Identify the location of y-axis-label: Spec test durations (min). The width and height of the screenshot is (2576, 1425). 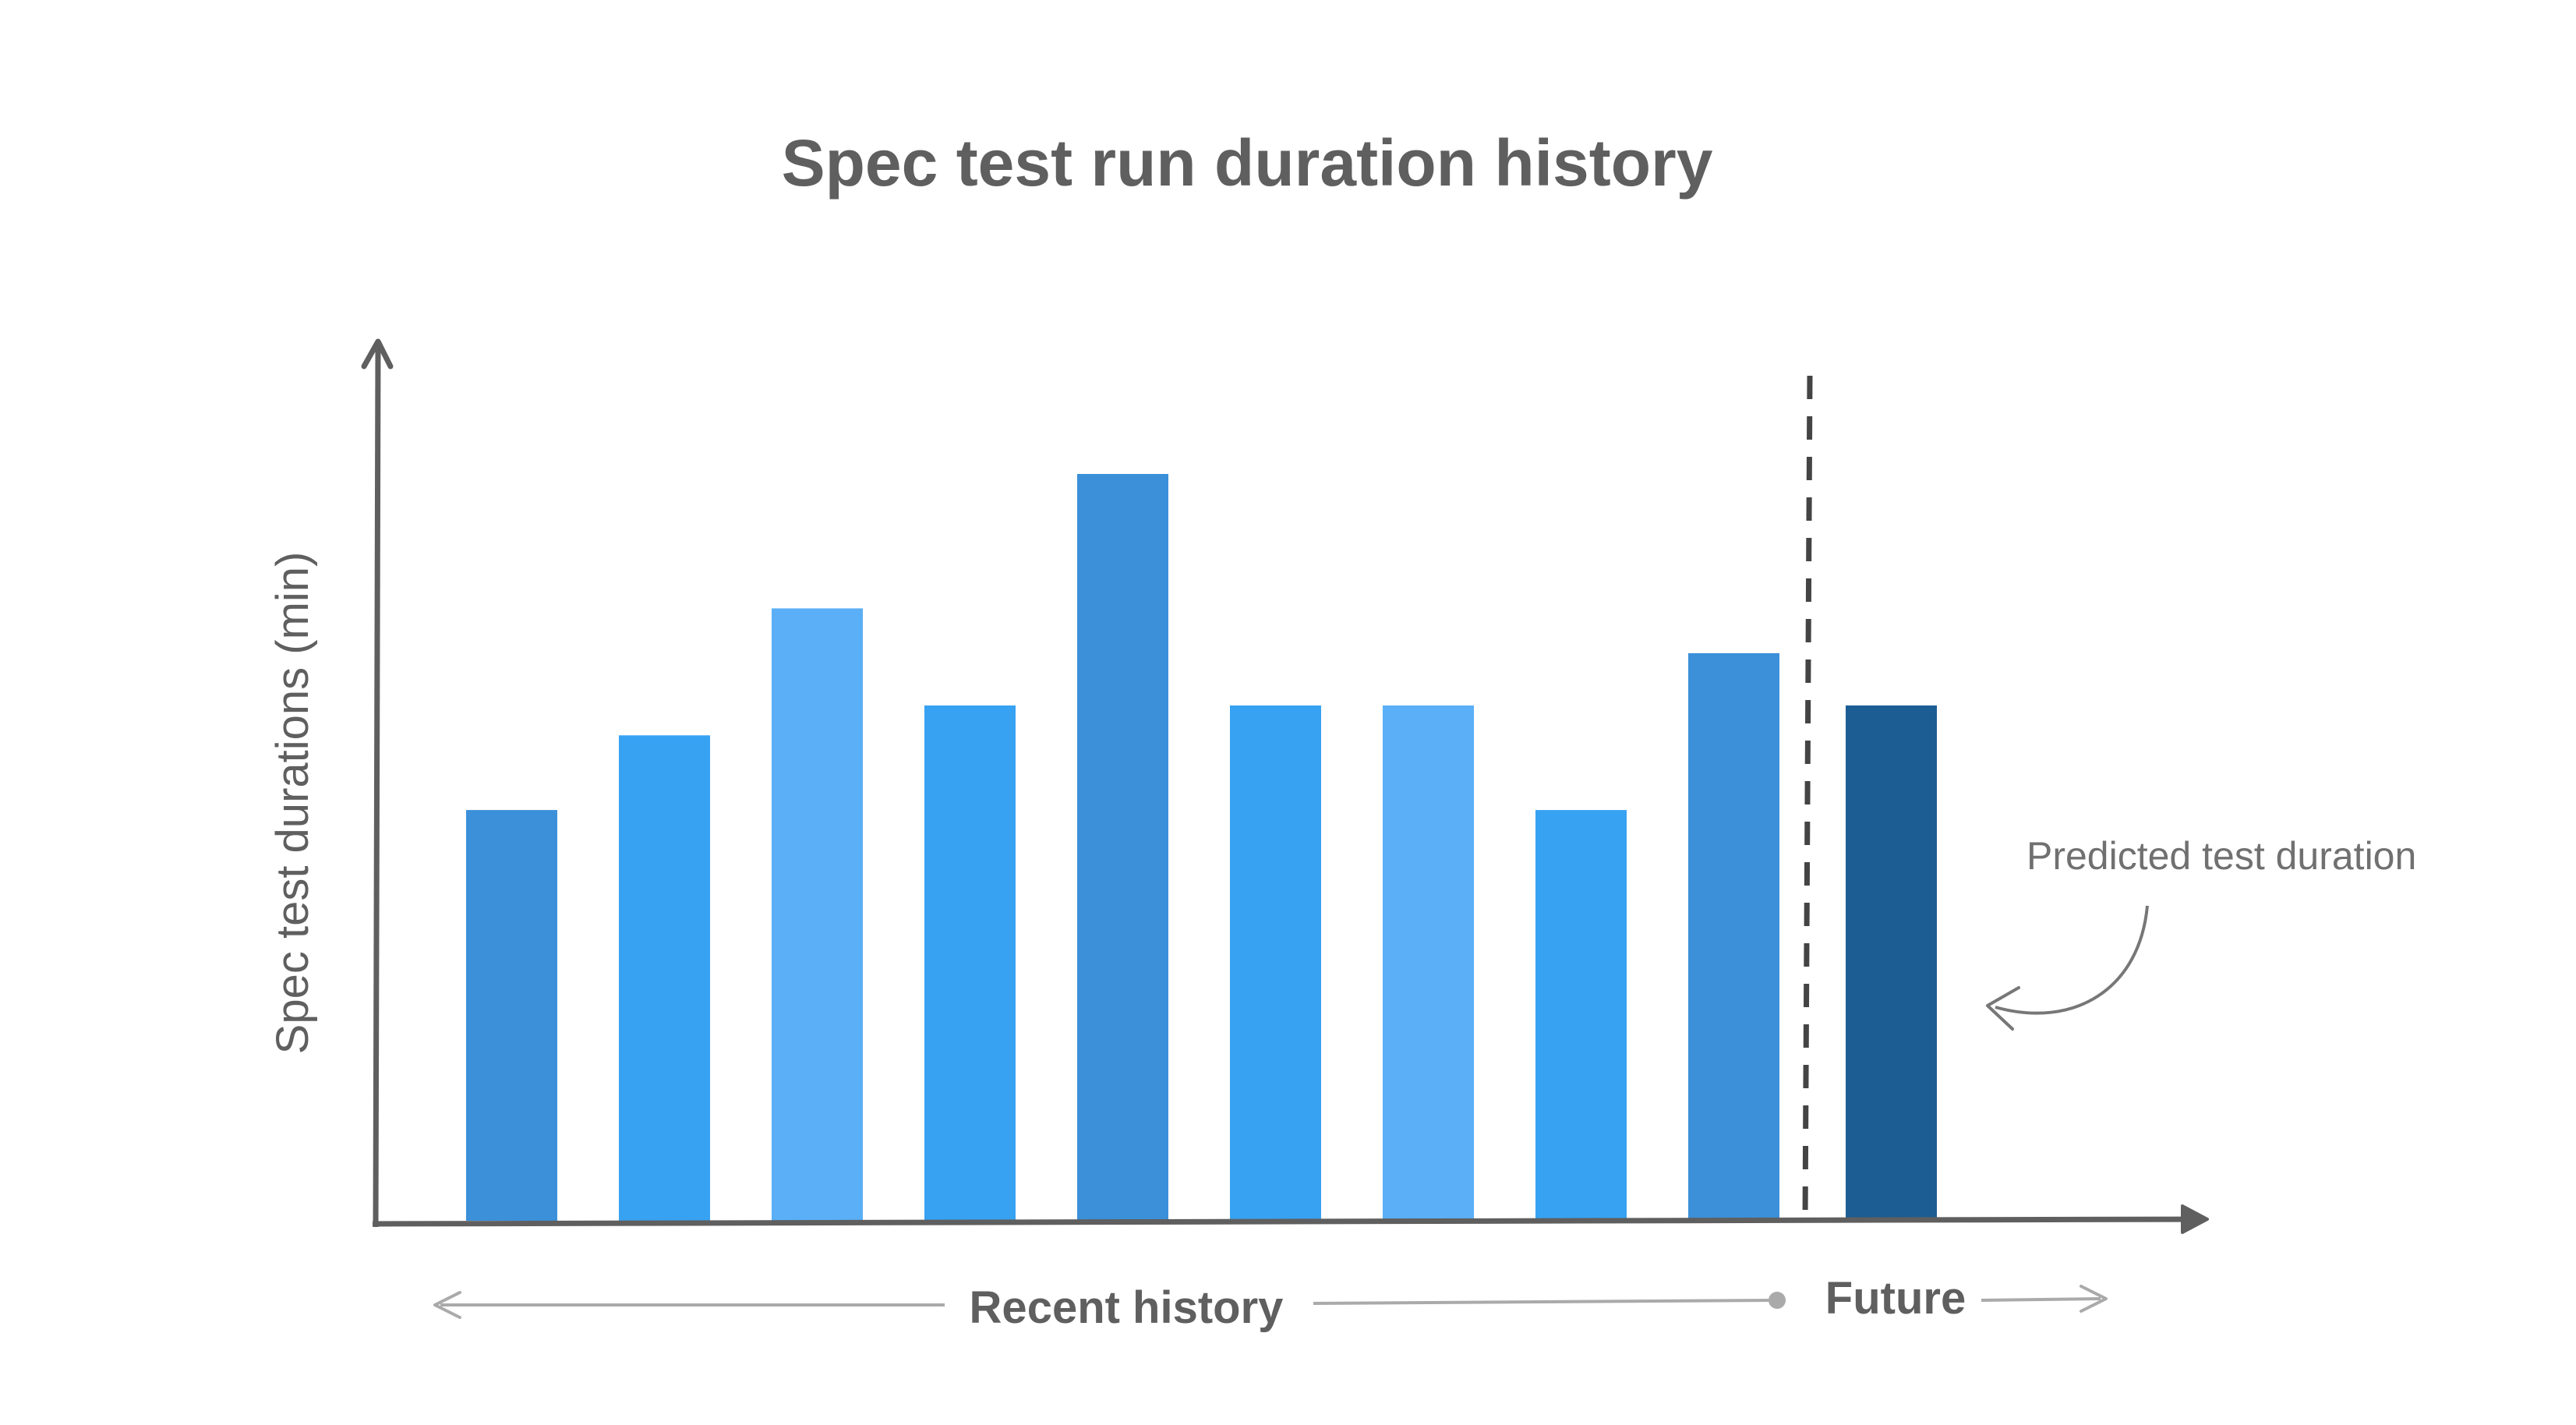
(292, 804).